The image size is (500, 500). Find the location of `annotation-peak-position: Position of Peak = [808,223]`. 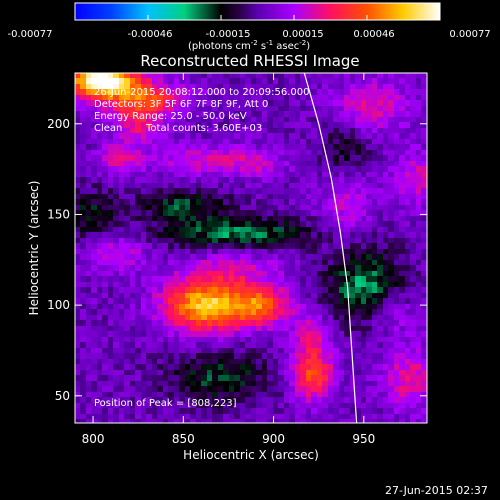

annotation-peak-position: Position of Peak = [808,223] is located at coordinates (165, 403).